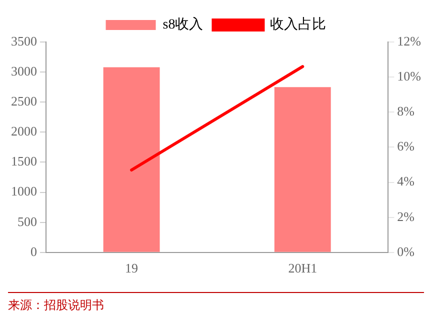  I want to click on y-tick-label: 1000, so click(24, 191).